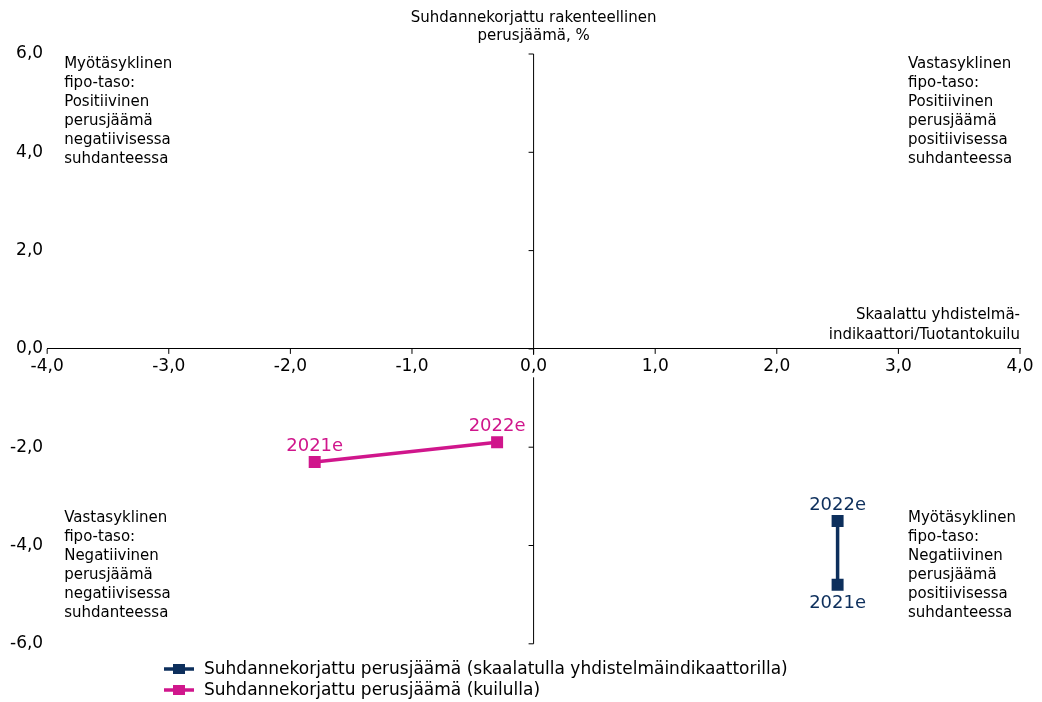  I want to click on annotation: Vastasyklinen fipo-taso: Positiivinen perusjäämä positiivisessa suhdanteessa, so click(960, 111).